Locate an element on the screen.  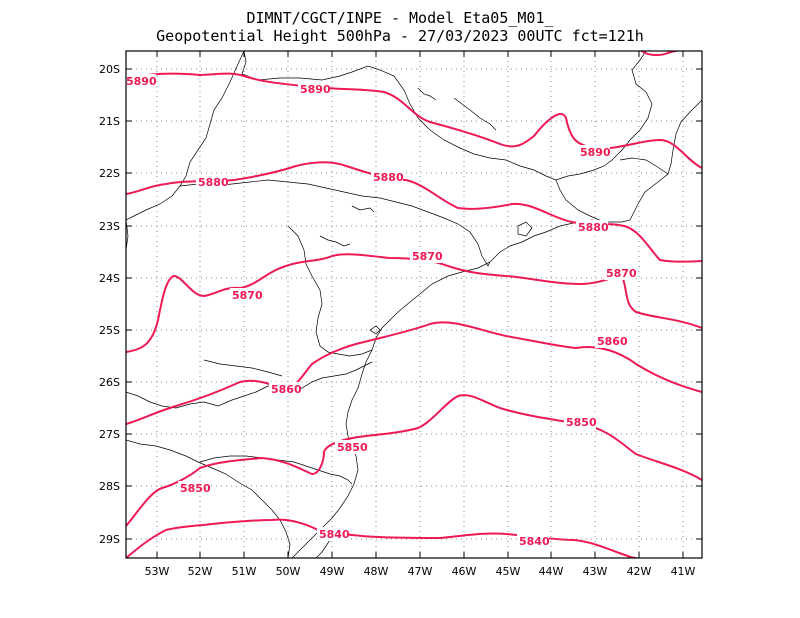
border-sp-rj is located at coordinates (580, 201).